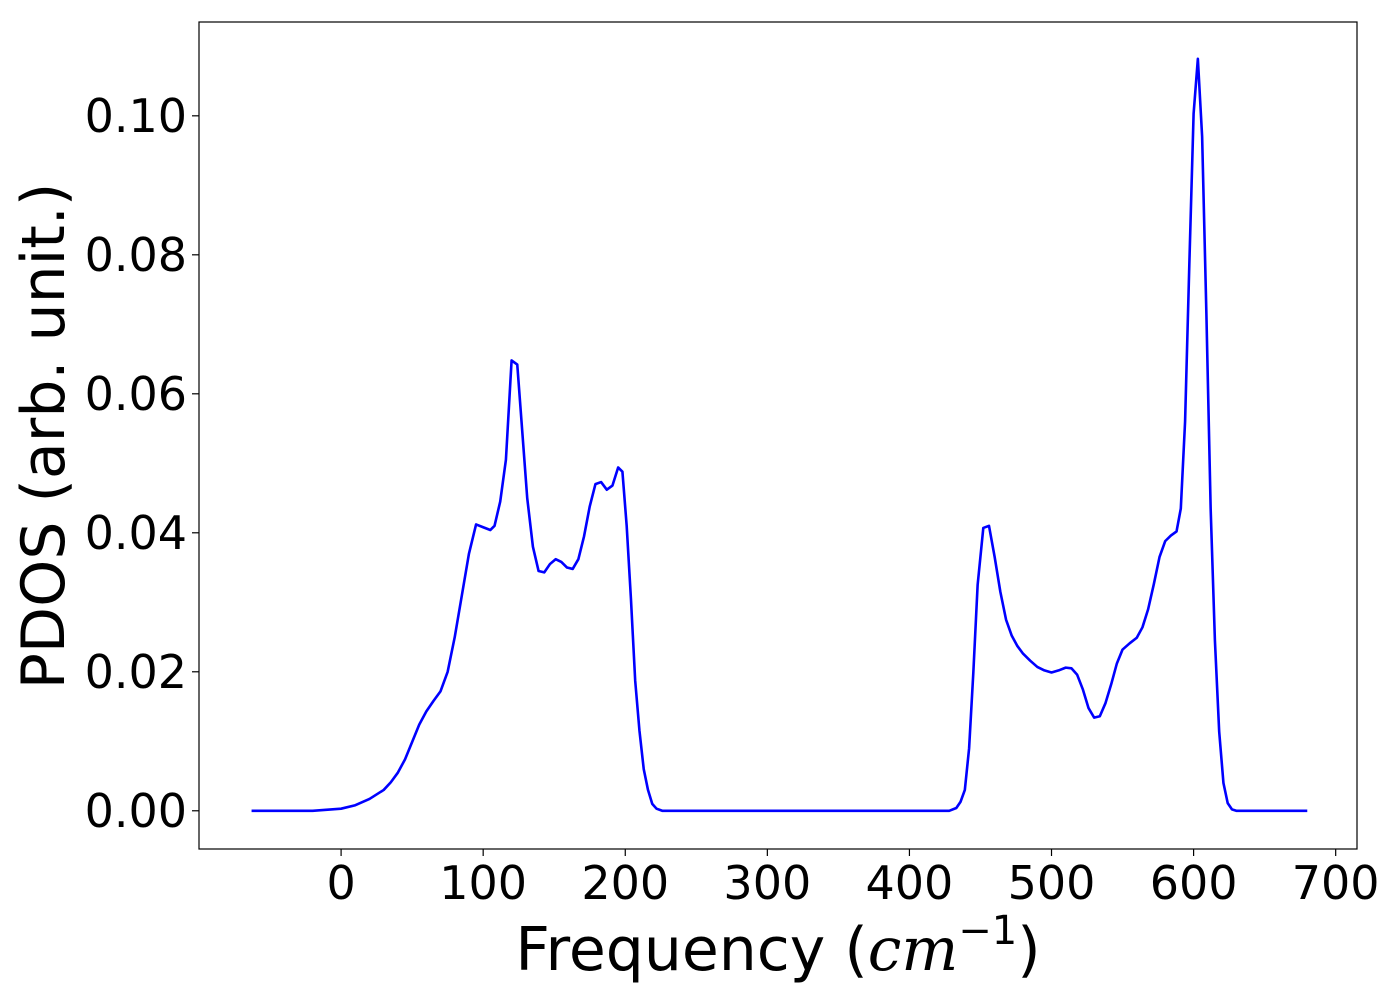 The width and height of the screenshot is (1400, 1000). Describe the element at coordinates (1028, 950) in the screenshot. I see `x-axis-label-close: )` at that location.